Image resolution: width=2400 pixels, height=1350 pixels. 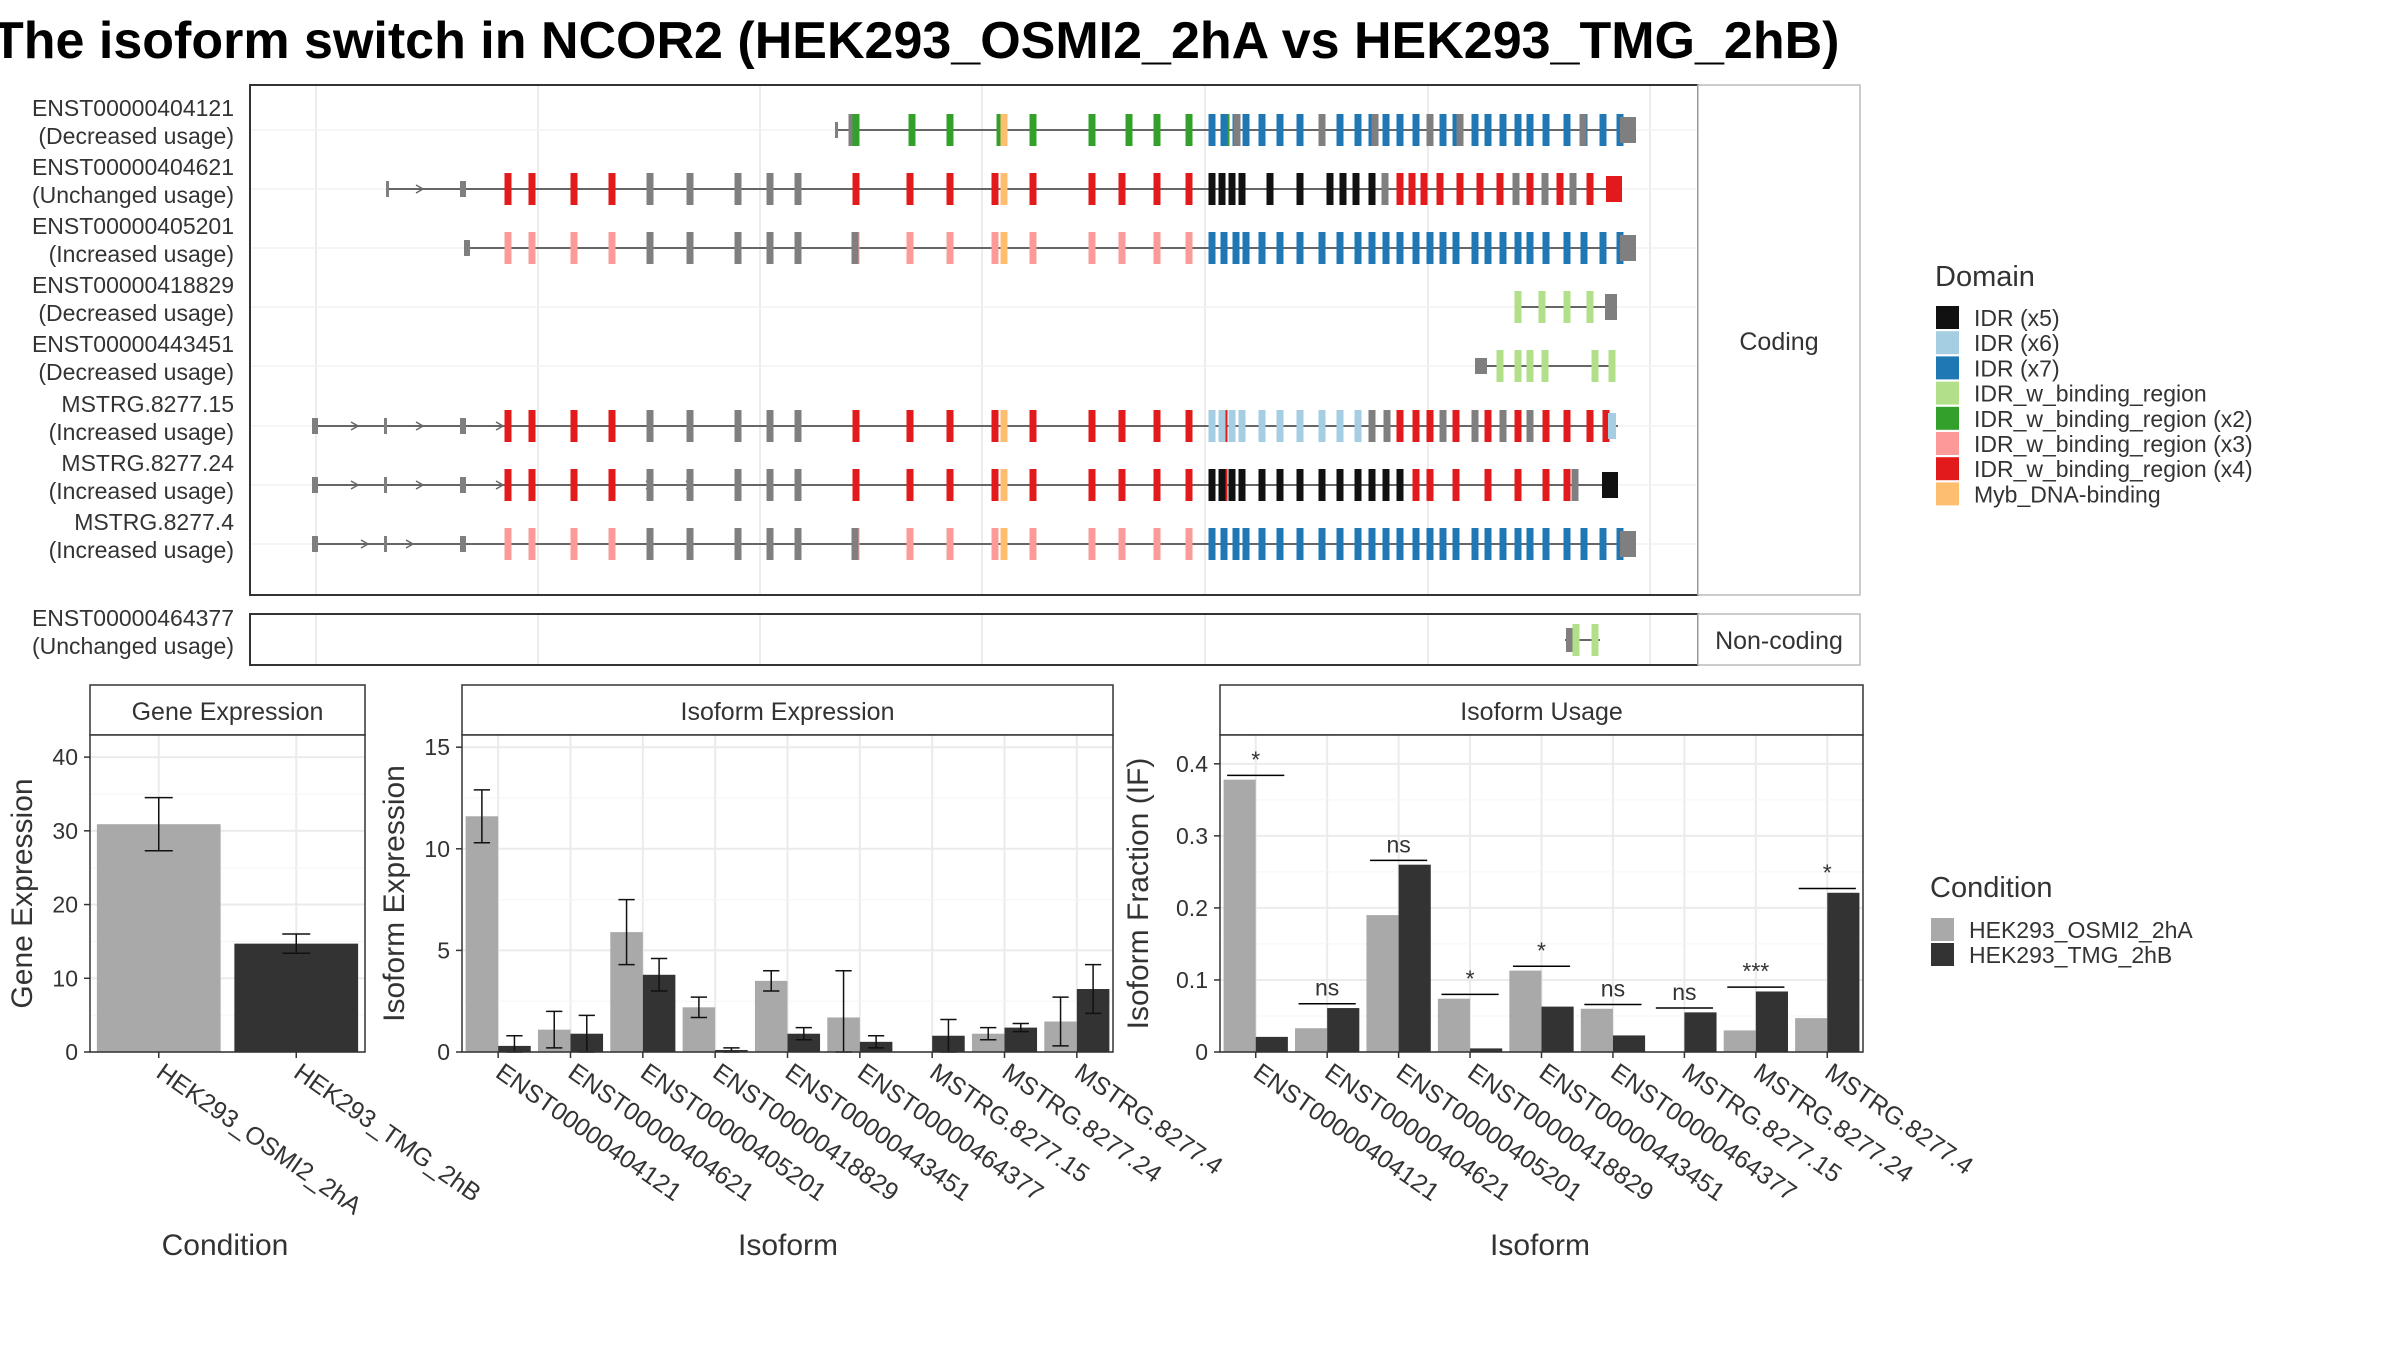 What do you see at coordinates (154, 522) in the screenshot?
I see `isoform-label-7: MSTRG.8277.4` at bounding box center [154, 522].